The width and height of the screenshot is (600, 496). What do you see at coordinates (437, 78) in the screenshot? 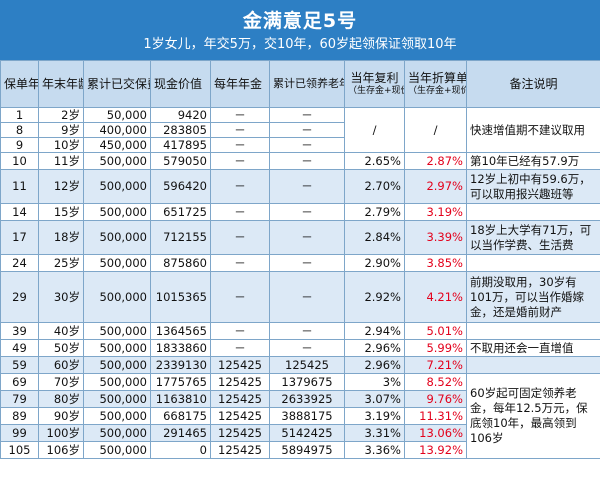
I see `header-simple-main: 当年折算单利` at bounding box center [437, 78].